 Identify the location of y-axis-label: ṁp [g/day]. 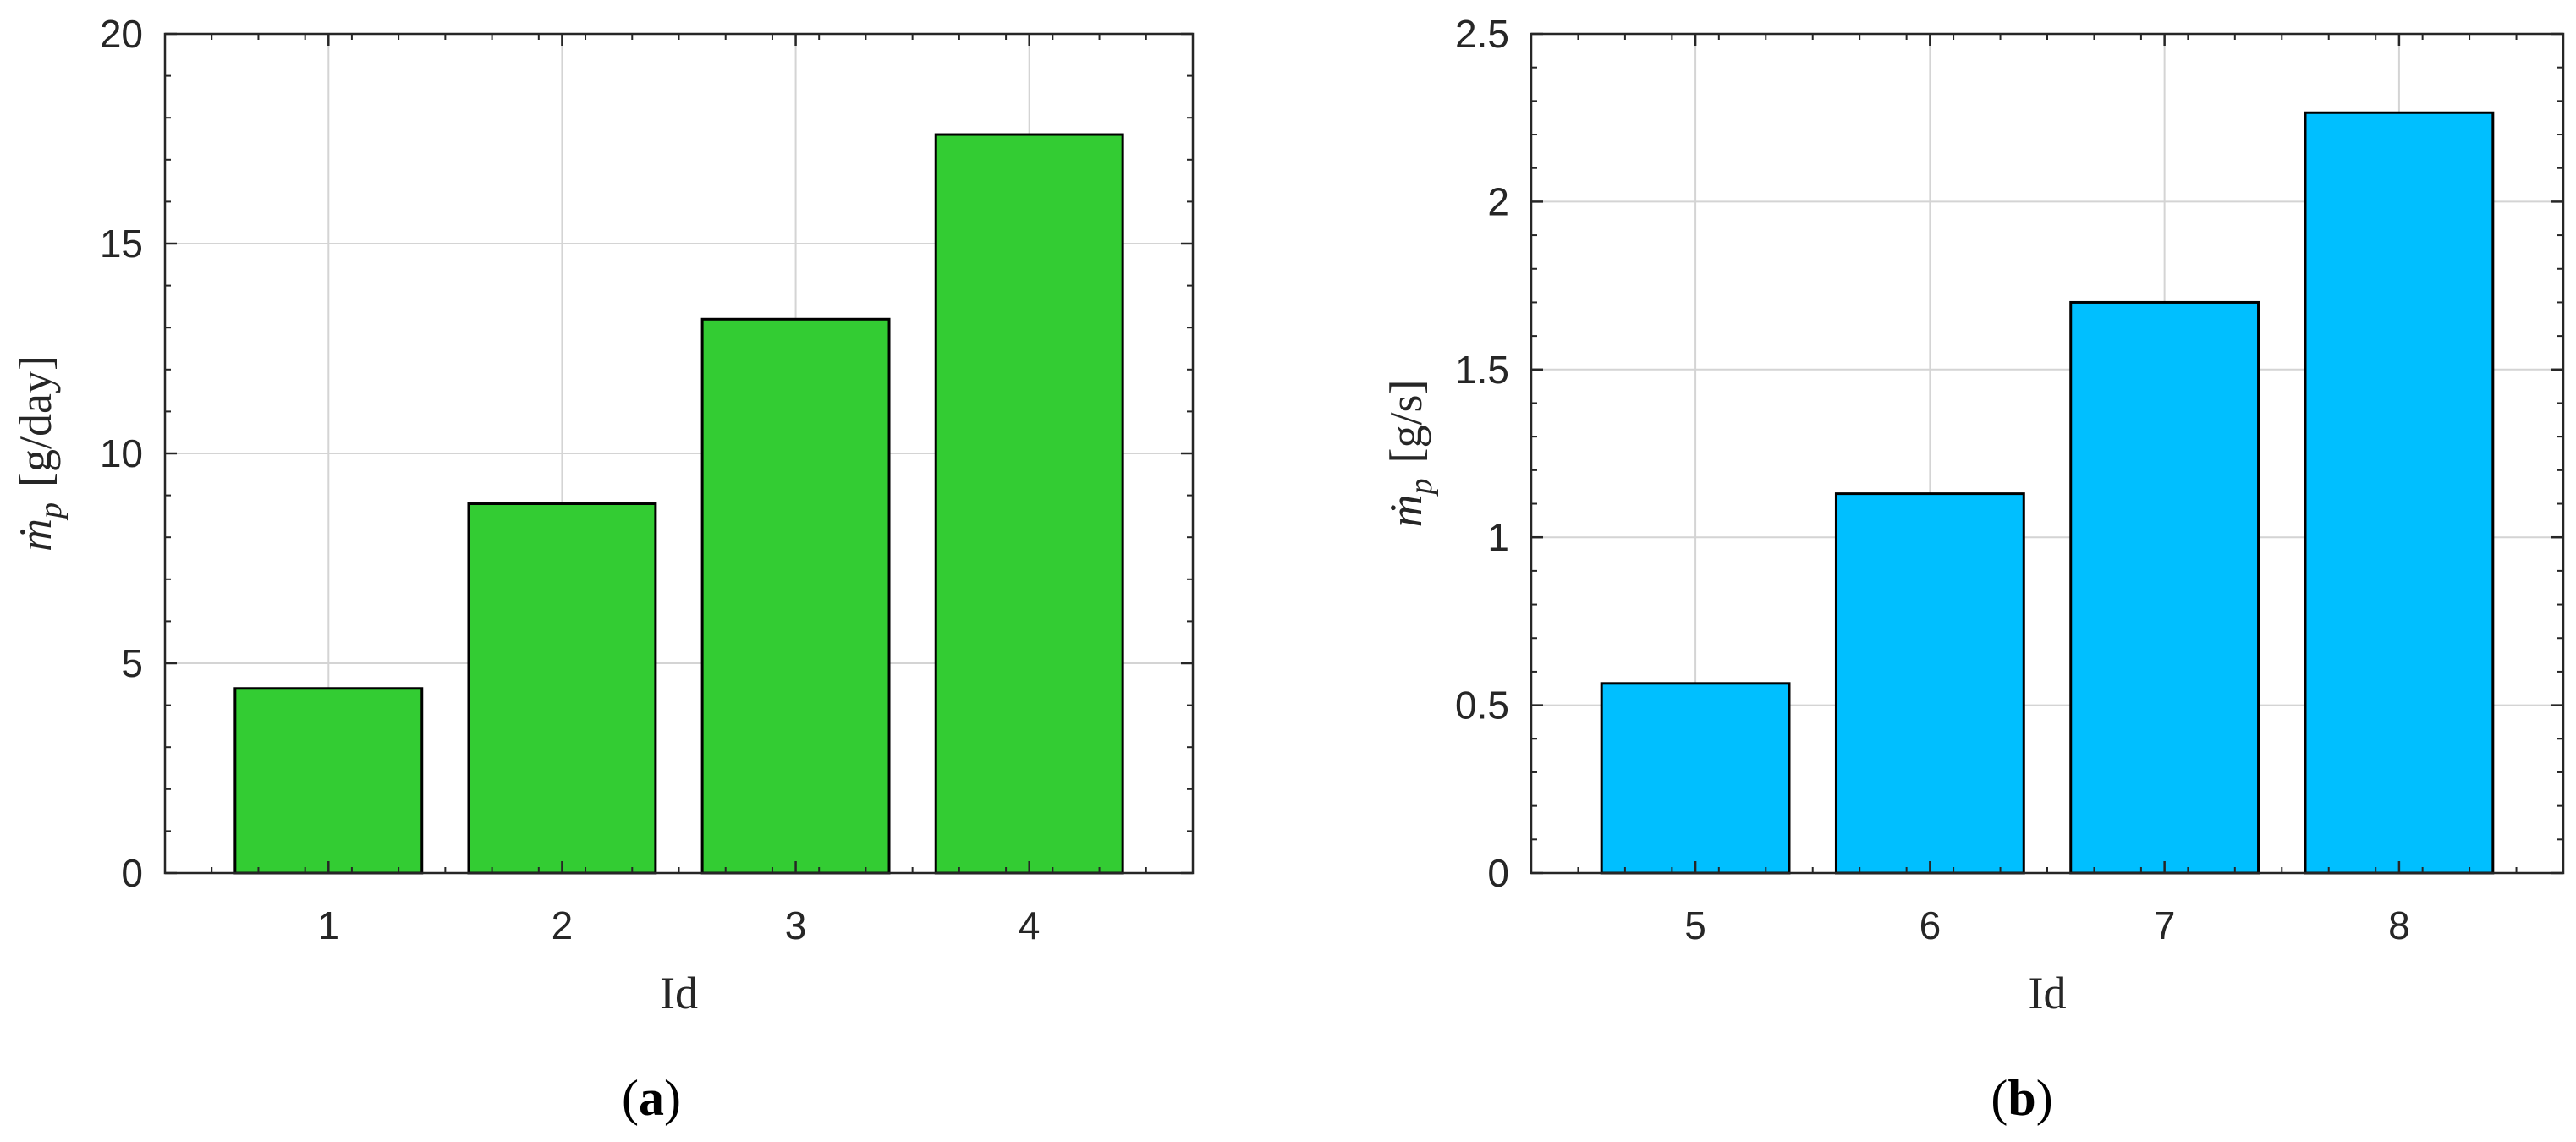
(39, 453).